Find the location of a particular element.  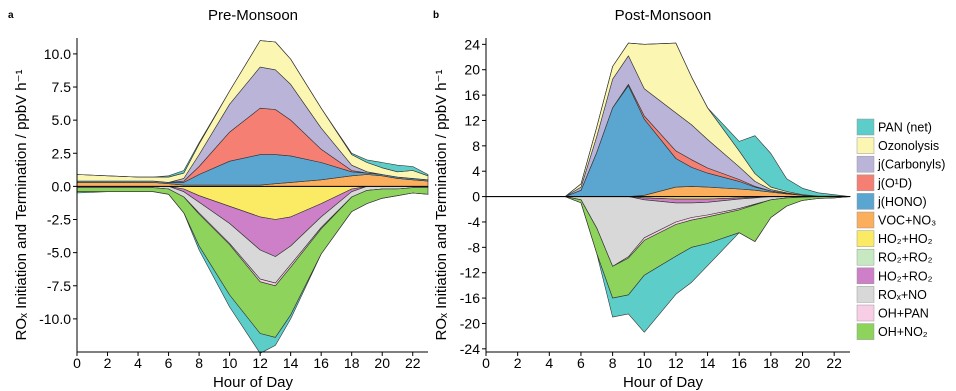

legend-swatch-hono is located at coordinates (865, 201).